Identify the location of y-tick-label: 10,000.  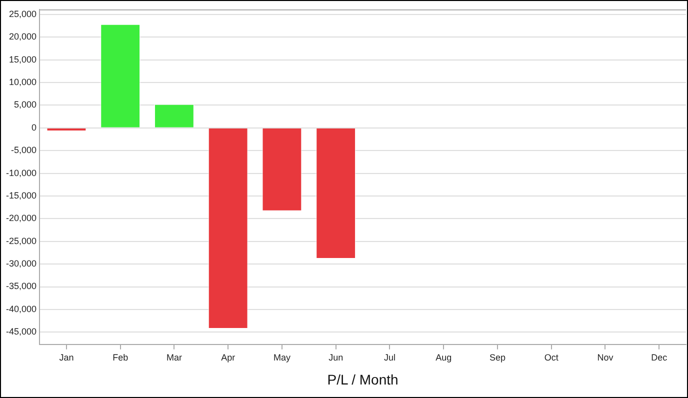
(22, 81).